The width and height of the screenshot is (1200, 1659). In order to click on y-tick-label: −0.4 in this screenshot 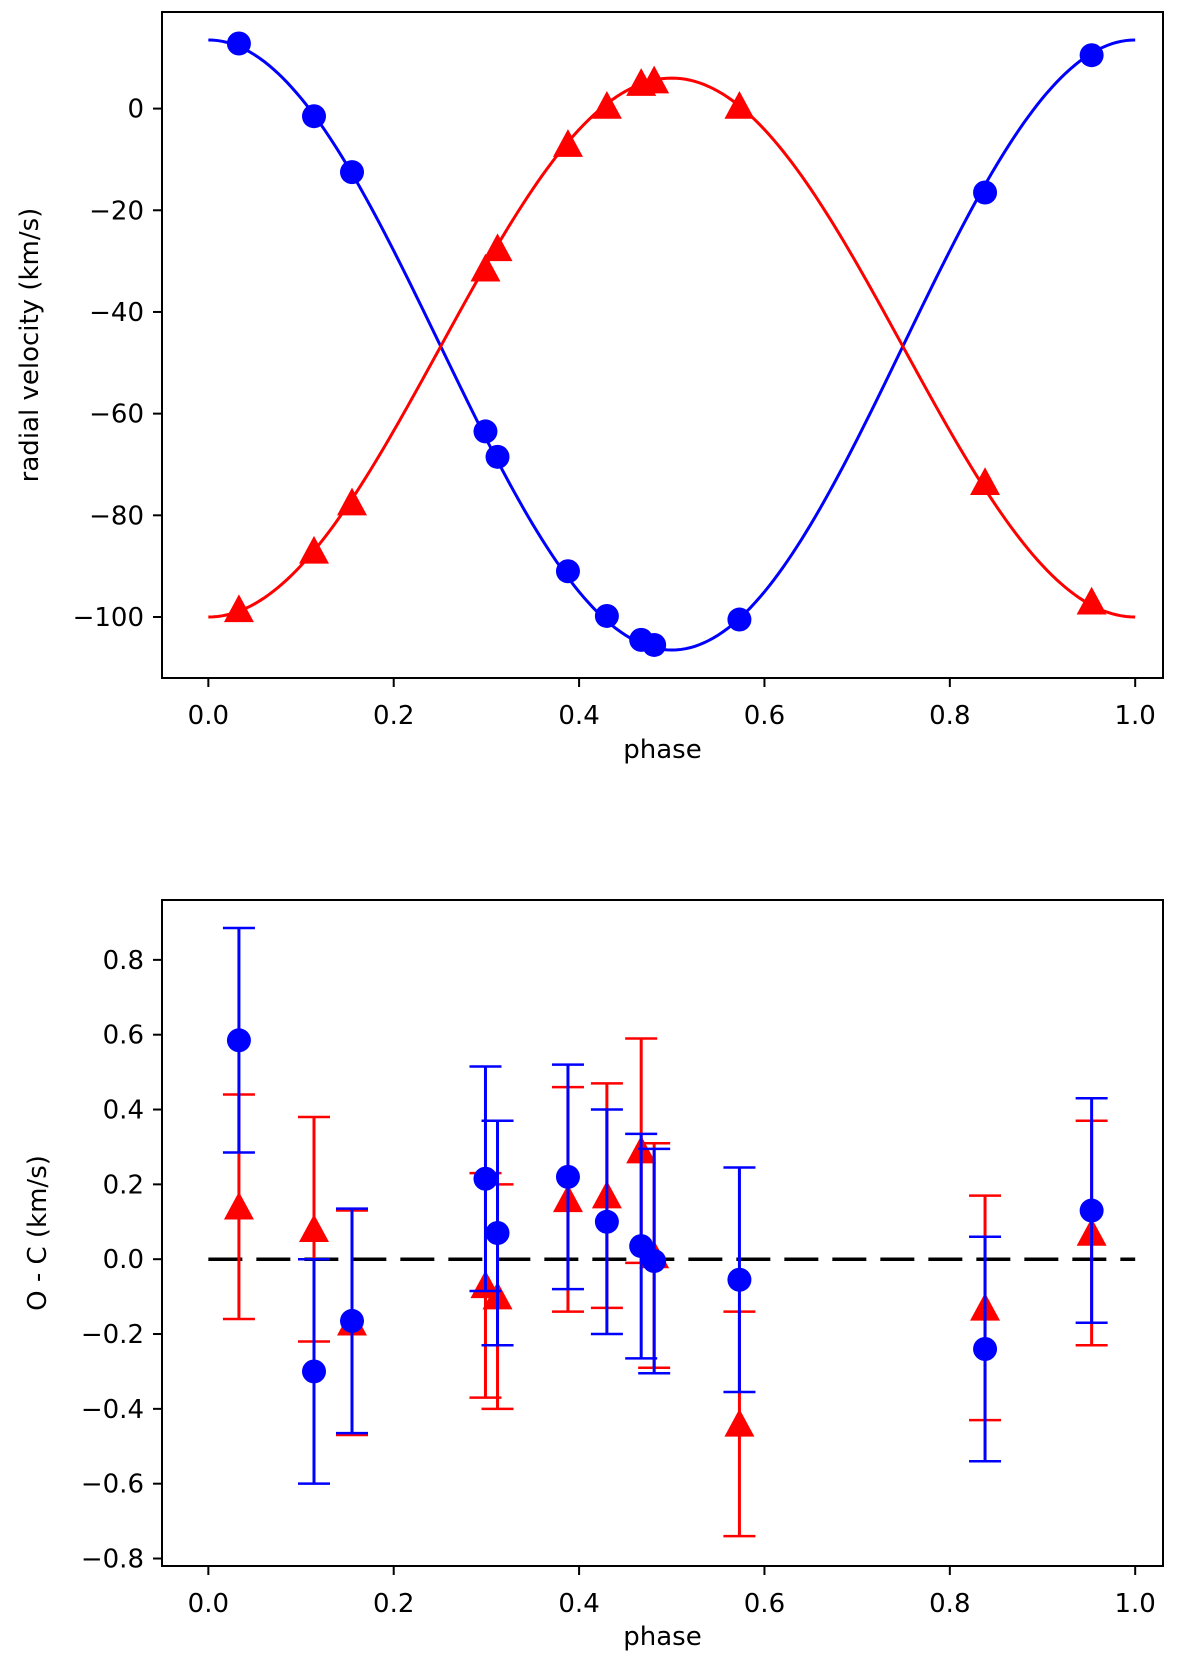, I will do `click(112, 1410)`.